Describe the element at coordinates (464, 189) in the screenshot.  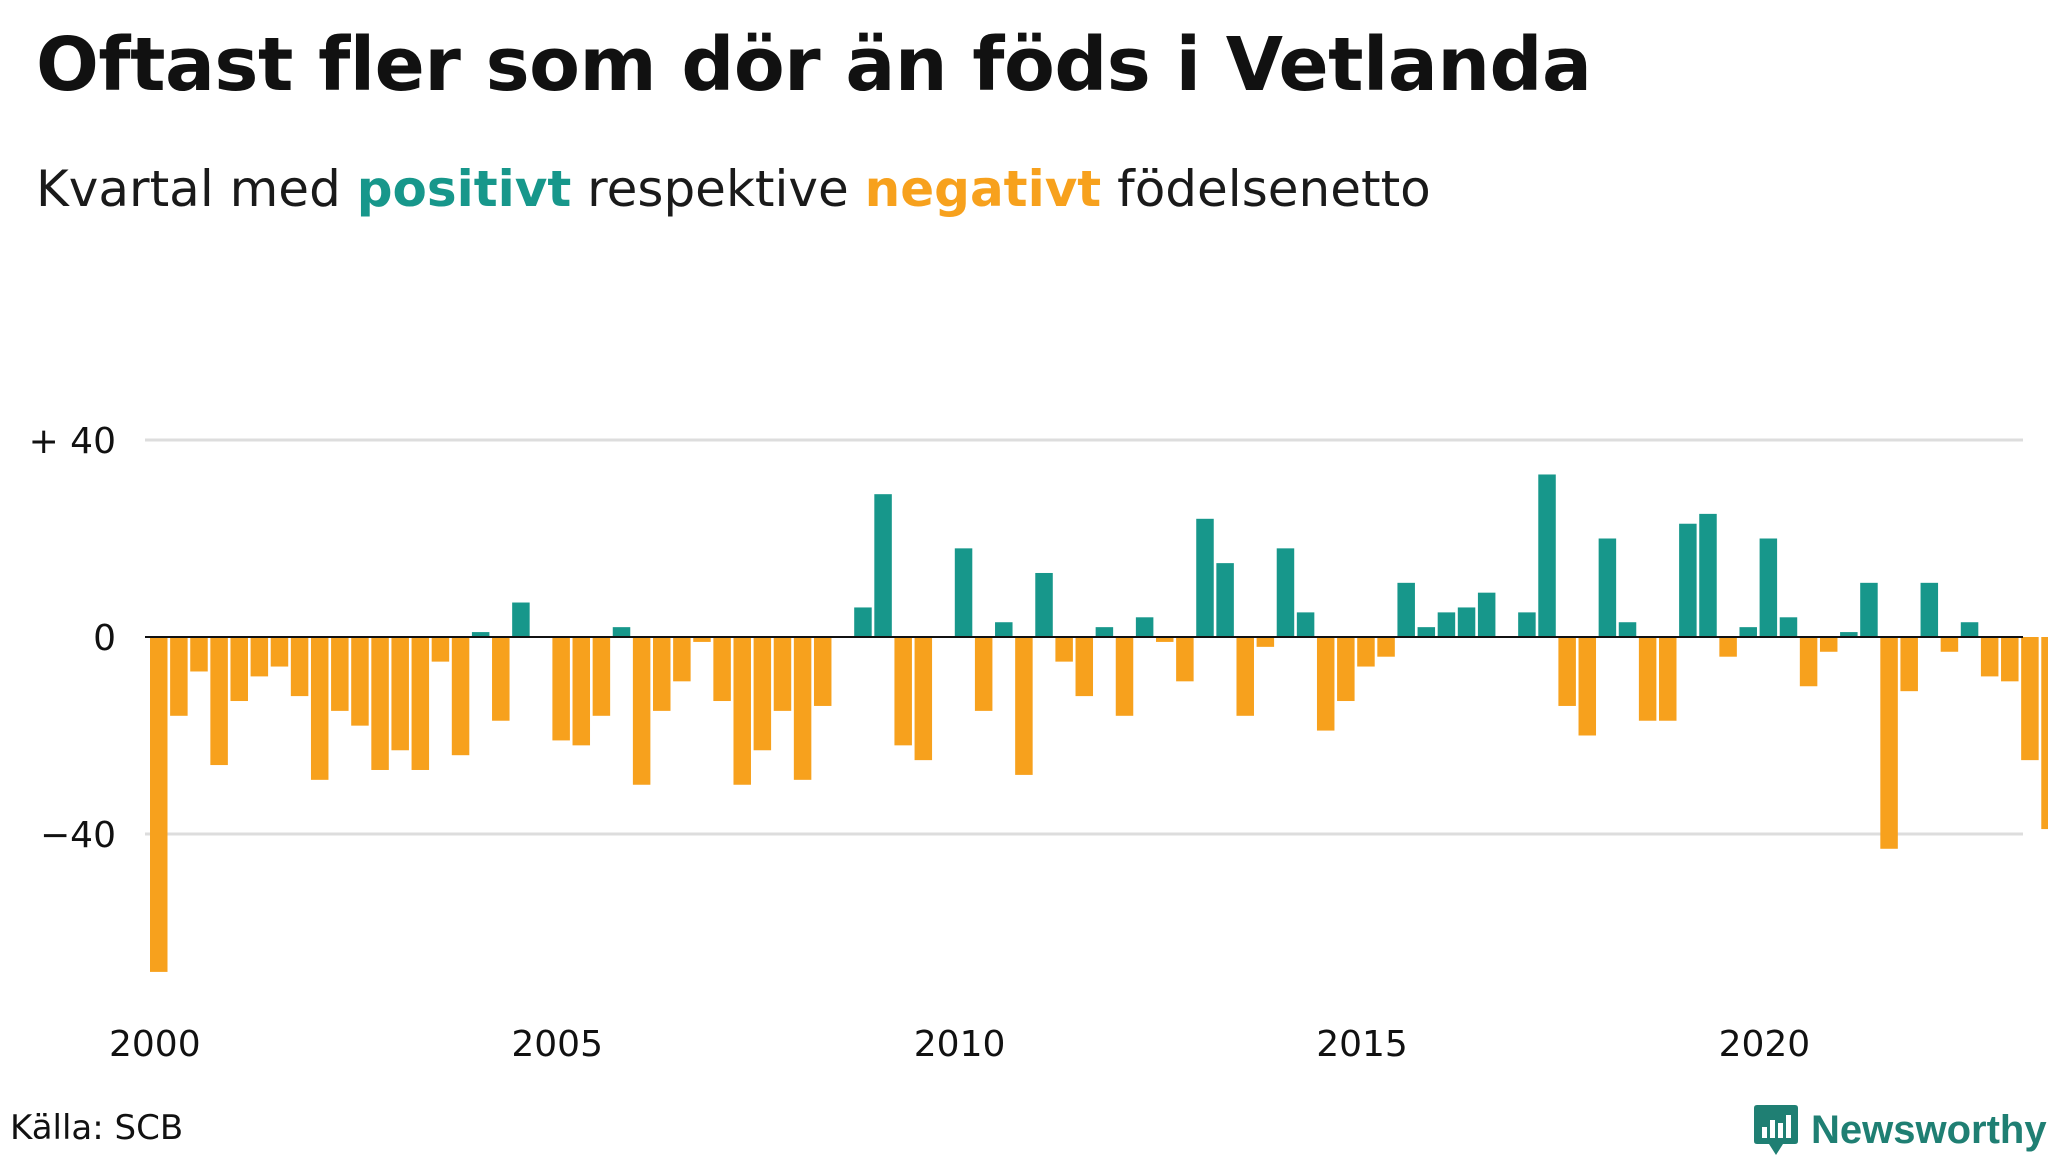
I see `subtitle-positive-word: positivt` at that location.